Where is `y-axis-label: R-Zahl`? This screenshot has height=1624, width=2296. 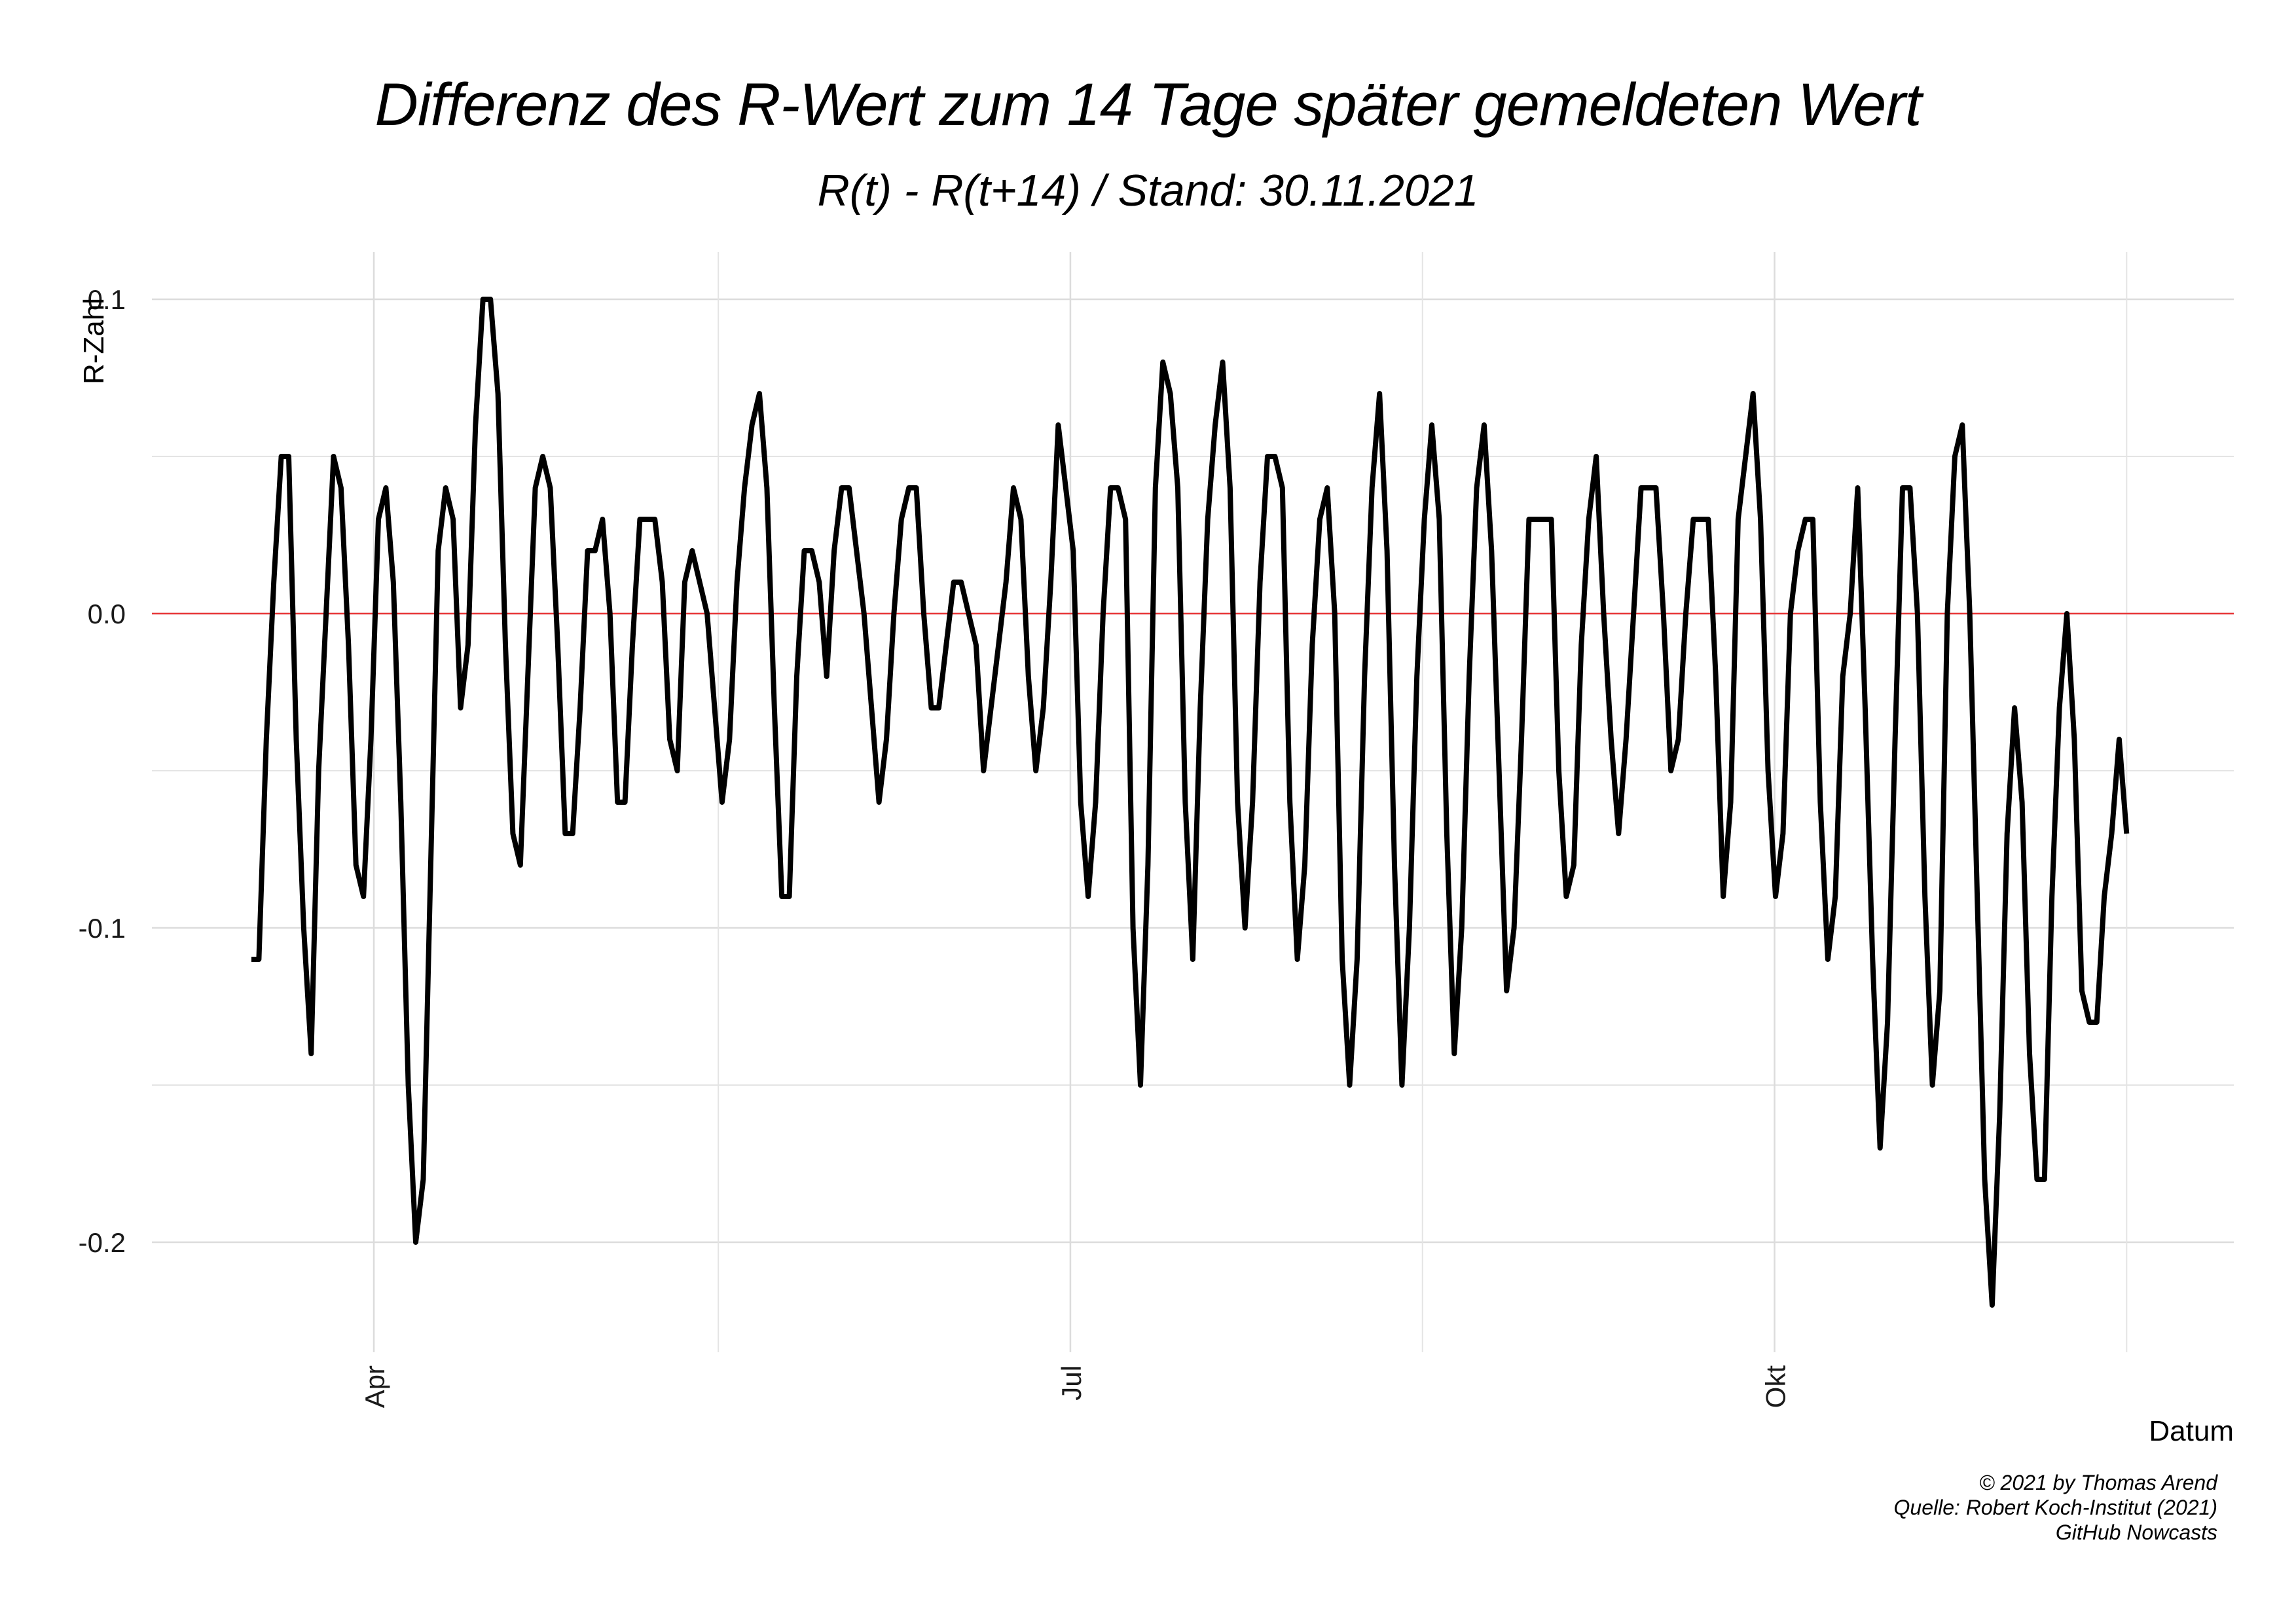 y-axis-label: R-Zahl is located at coordinates (94, 341).